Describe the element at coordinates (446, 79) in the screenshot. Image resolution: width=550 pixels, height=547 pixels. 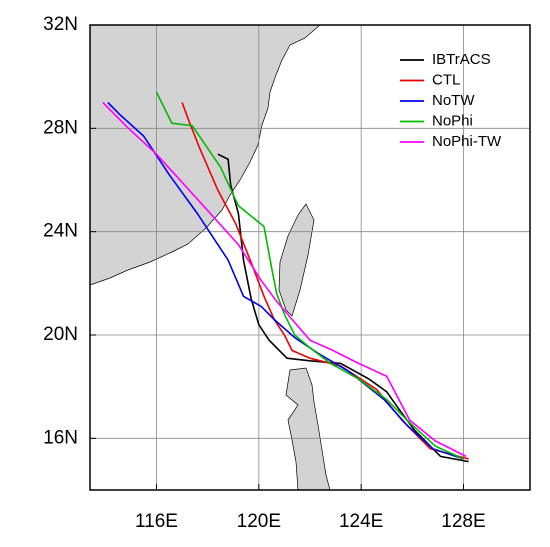
I see `legend-label: CTL` at that location.